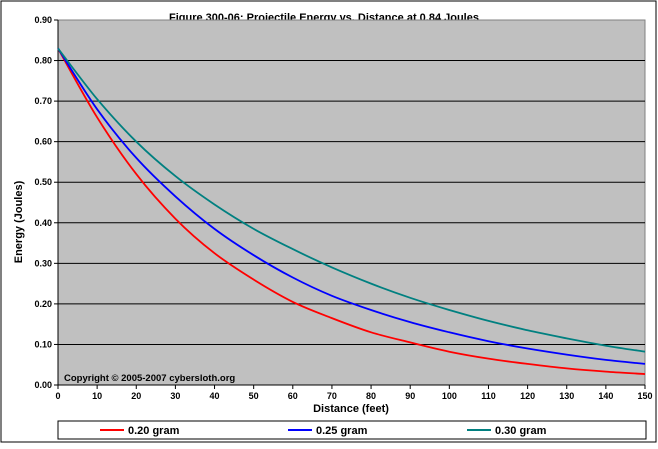  Describe the element at coordinates (215, 396) in the screenshot. I see `x-tick-label: 40` at that location.